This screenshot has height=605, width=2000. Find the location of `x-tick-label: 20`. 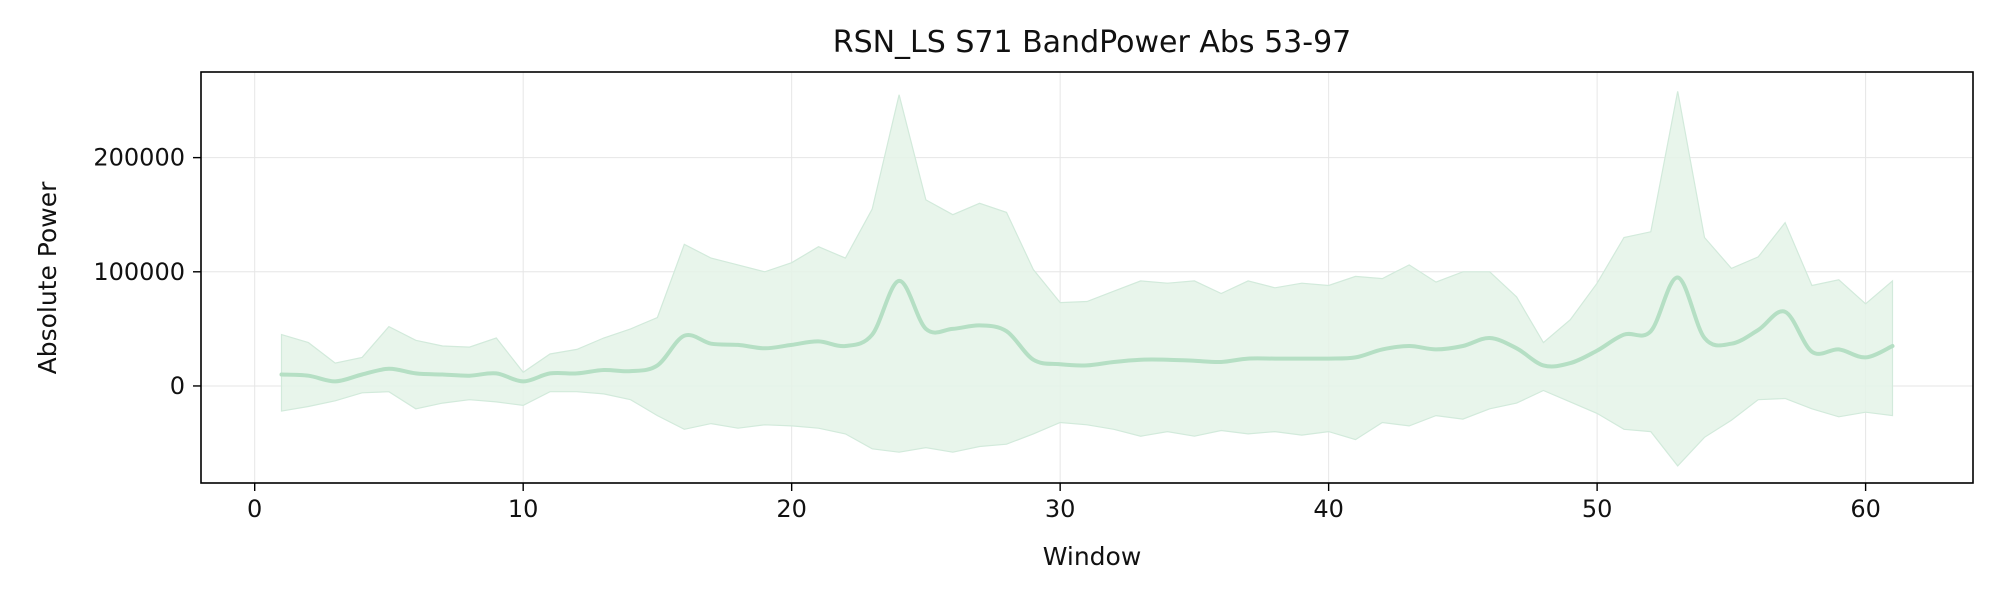

x-tick-label: 20 is located at coordinates (791, 509).